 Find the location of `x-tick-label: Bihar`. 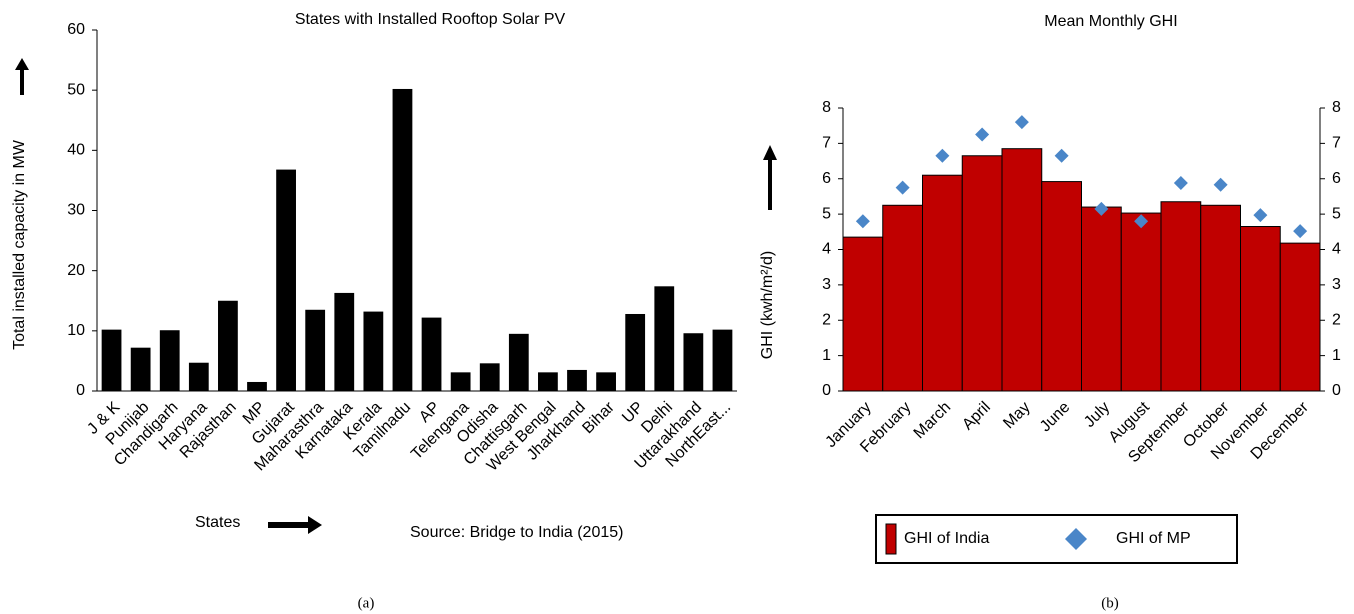

x-tick-label: Bihar is located at coordinates (598, 417).